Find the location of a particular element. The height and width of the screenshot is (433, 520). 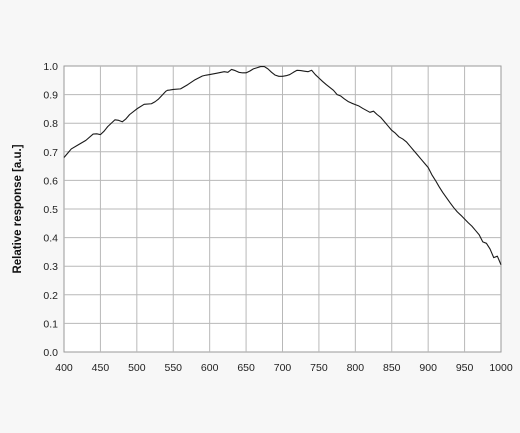

y-tick-label: 0.6 is located at coordinates (50, 181).